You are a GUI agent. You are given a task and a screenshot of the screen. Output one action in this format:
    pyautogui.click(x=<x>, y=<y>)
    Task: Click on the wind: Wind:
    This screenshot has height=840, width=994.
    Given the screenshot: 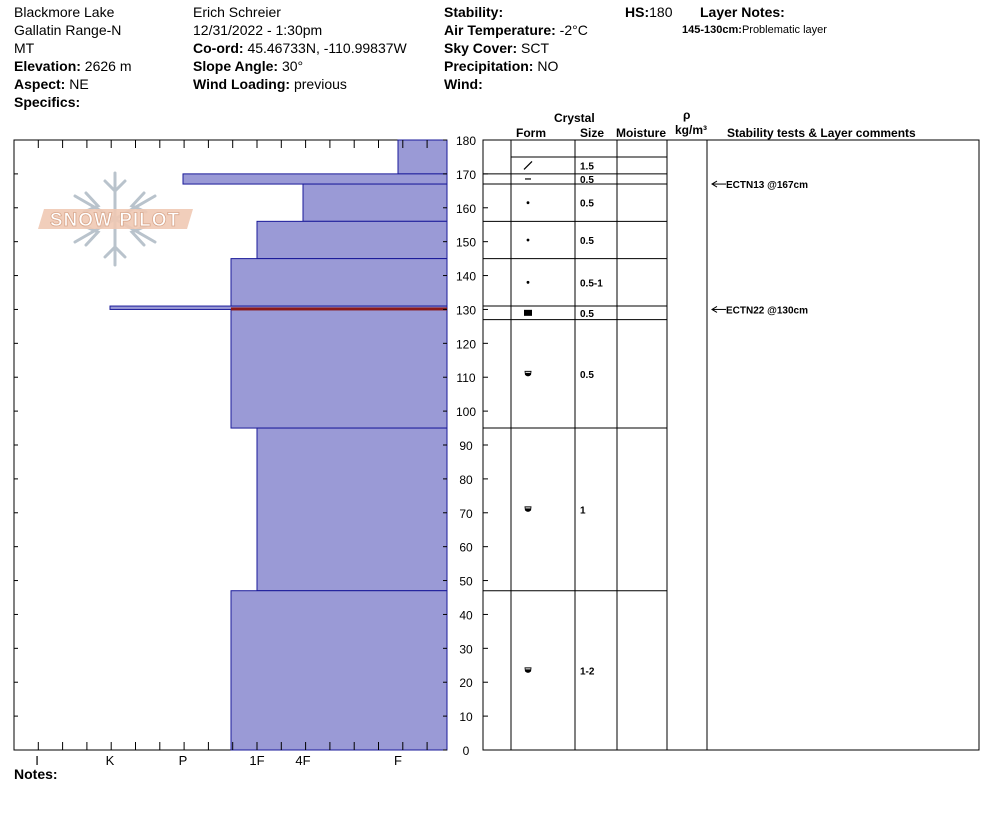 What is the action you would take?
    pyautogui.click(x=463, y=84)
    